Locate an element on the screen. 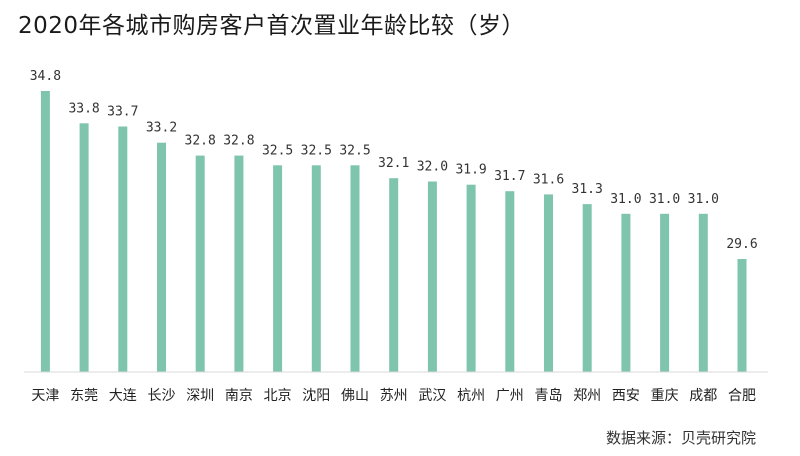 The height and width of the screenshot is (456, 800). value-label-8: 32.5 is located at coordinates (354, 150).